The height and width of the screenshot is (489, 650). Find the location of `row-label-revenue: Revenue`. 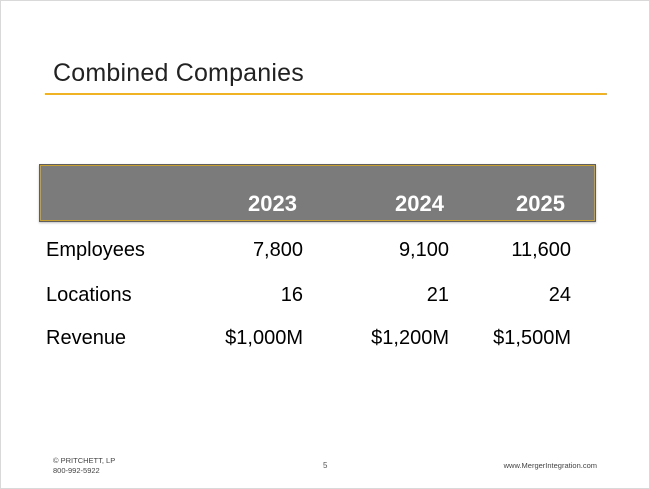

row-label-revenue: Revenue is located at coordinates (86, 338).